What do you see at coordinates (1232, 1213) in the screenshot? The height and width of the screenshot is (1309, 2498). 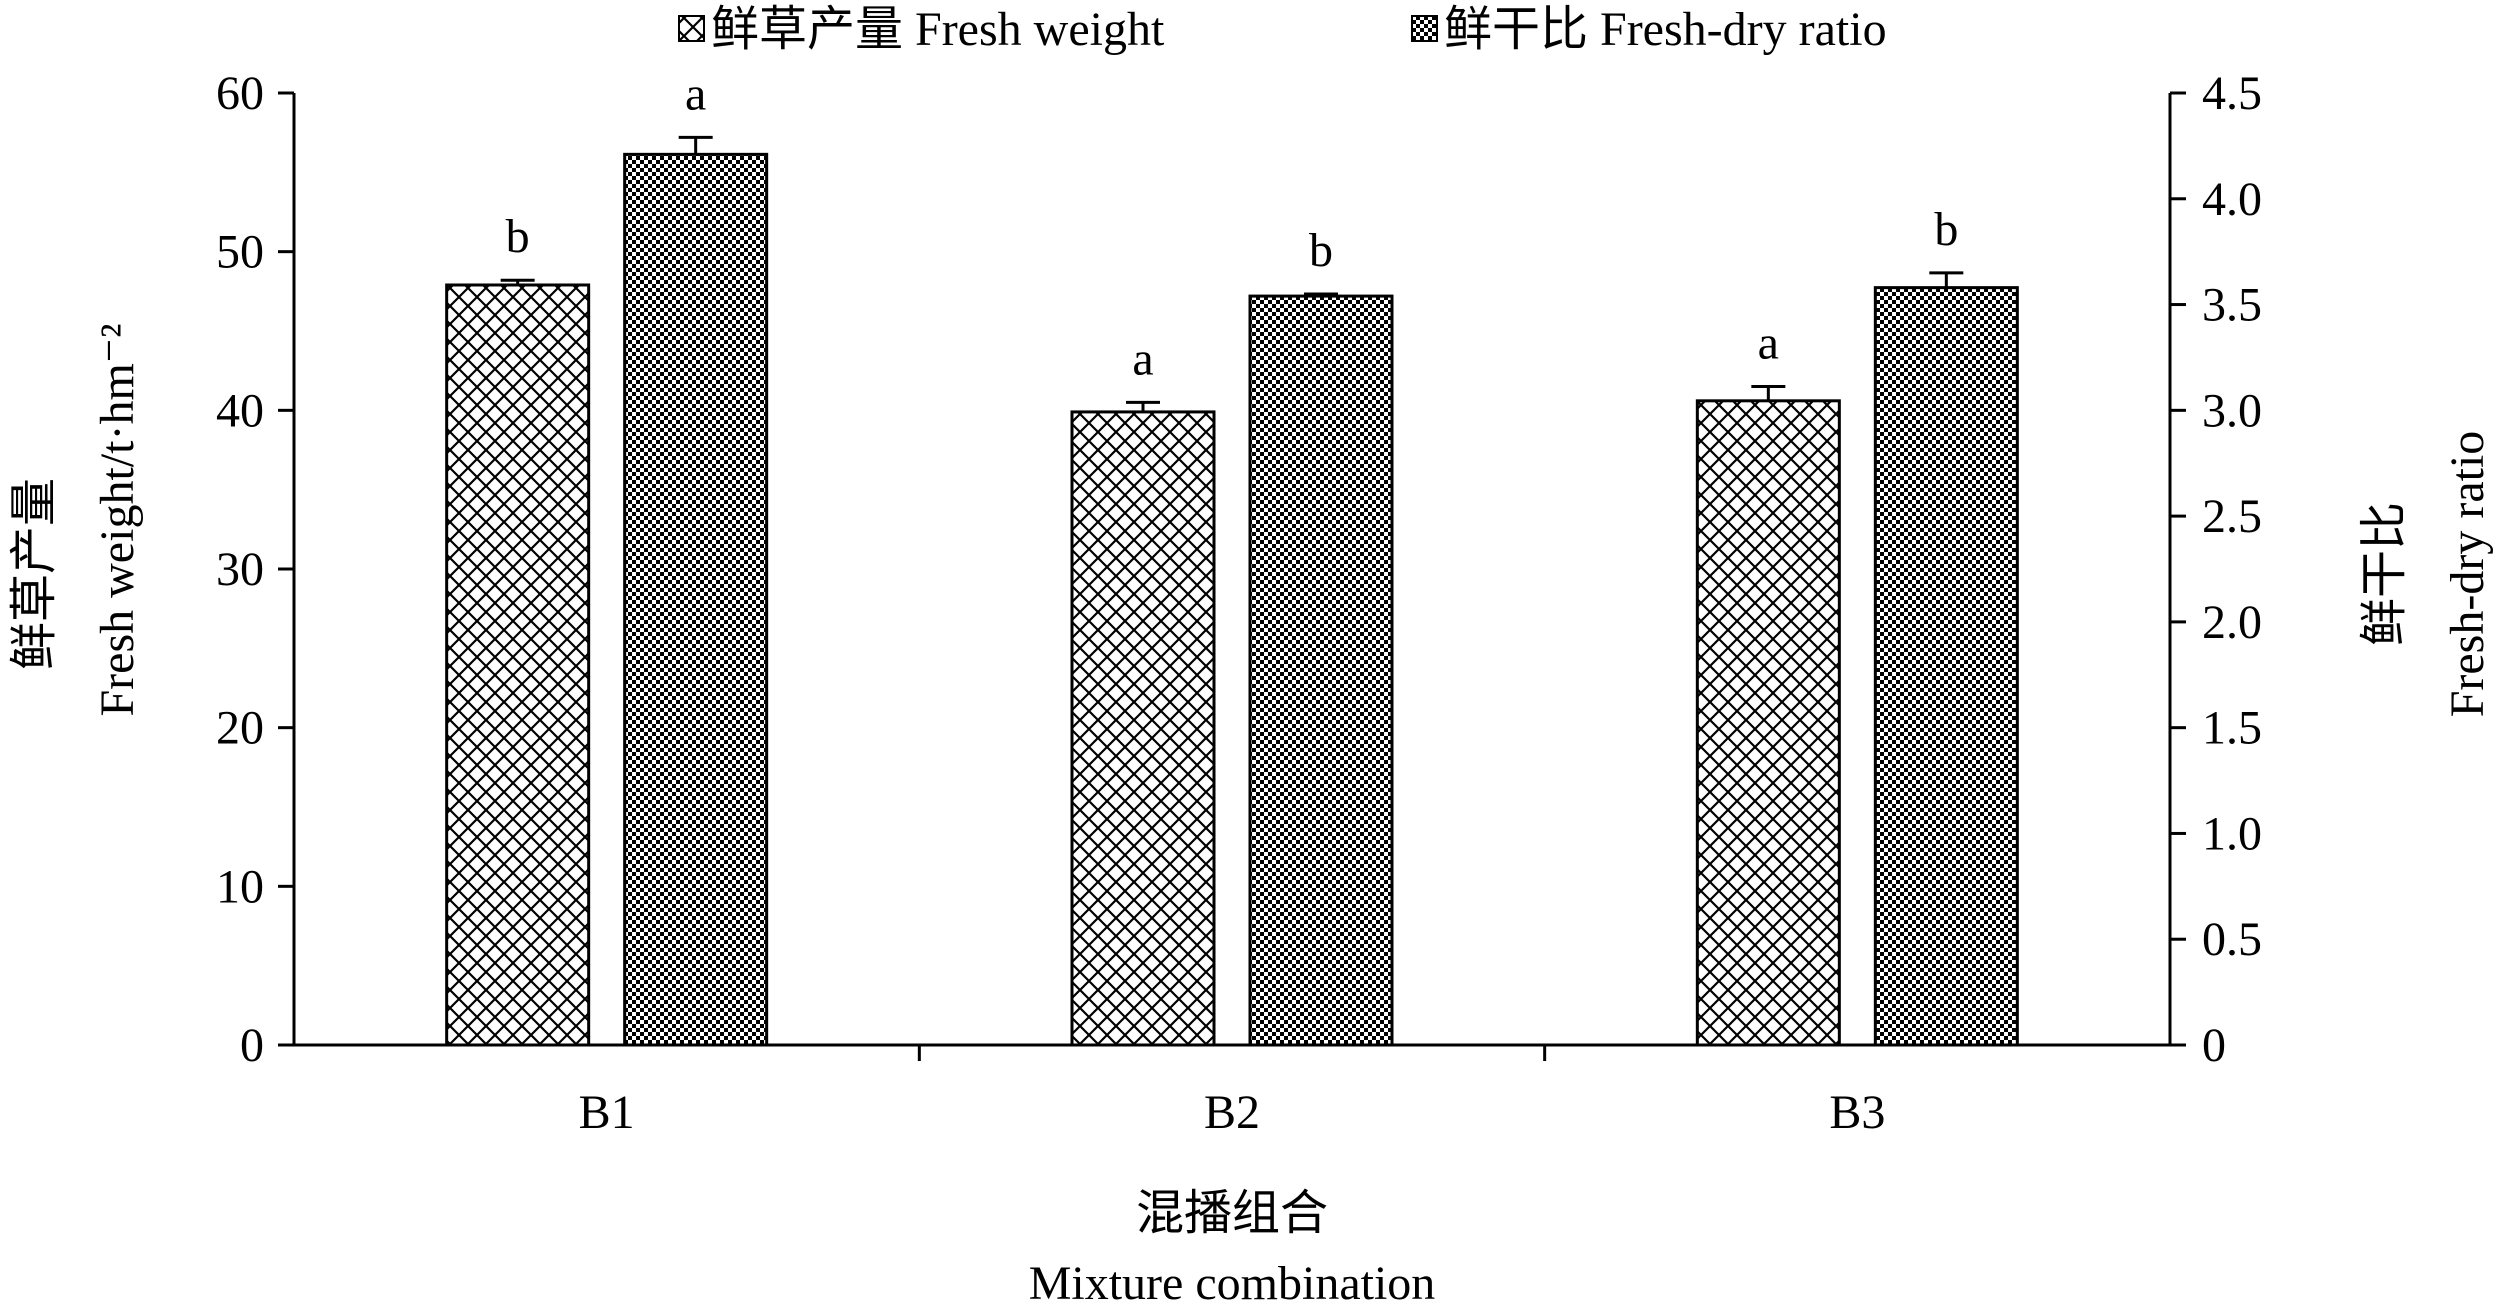 I see `x-axis-title-cn: 混播组合` at bounding box center [1232, 1213].